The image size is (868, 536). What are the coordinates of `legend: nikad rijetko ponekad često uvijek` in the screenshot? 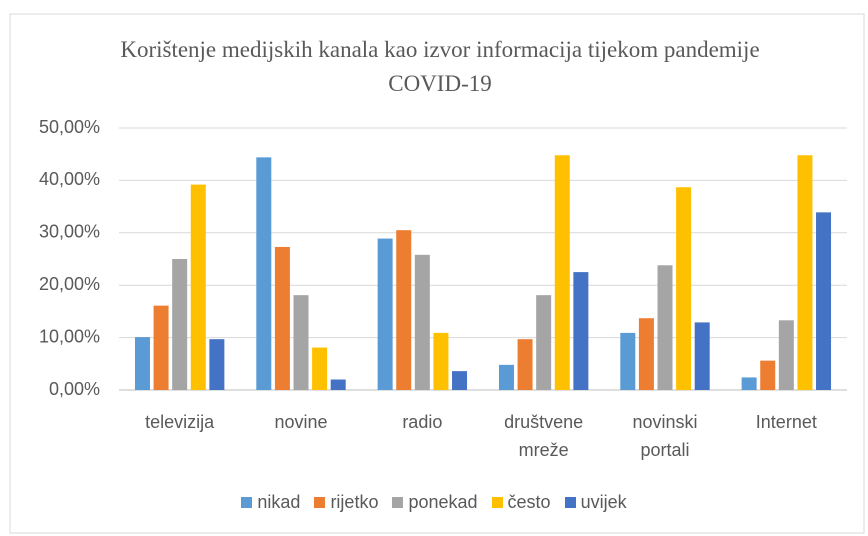 It's located at (434, 502).